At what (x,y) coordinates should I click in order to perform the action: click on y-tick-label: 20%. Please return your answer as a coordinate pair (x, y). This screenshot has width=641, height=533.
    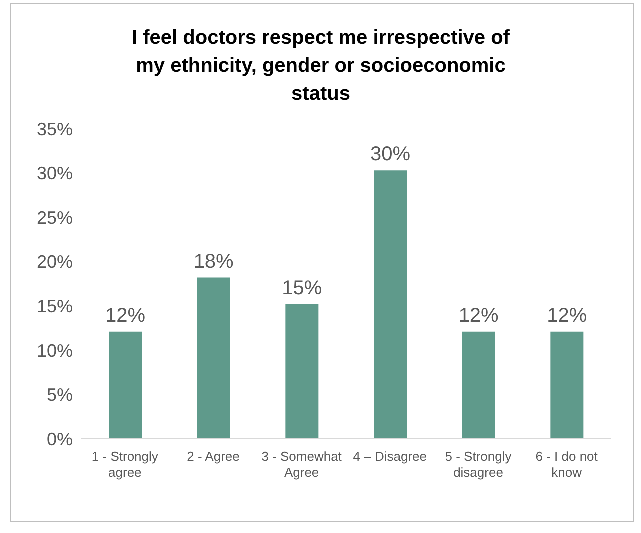
    Looking at the image, I should click on (54, 262).